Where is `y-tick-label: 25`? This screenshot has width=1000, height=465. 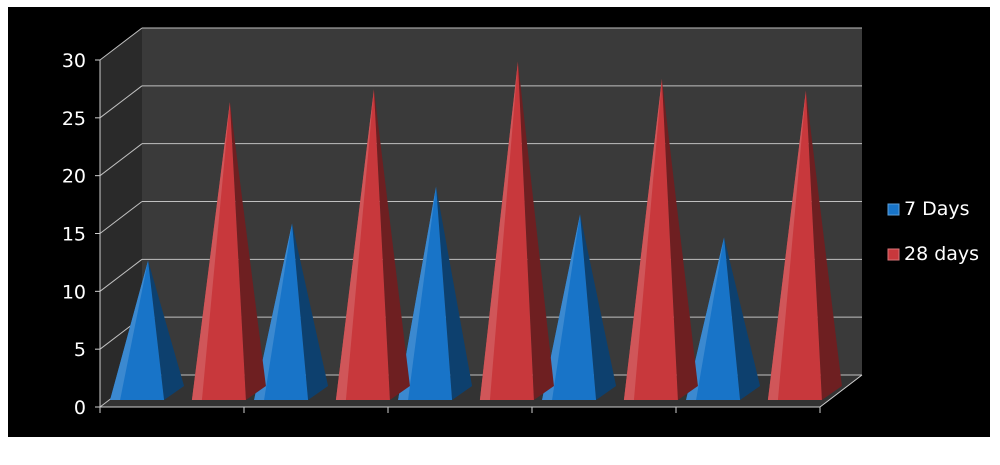 y-tick-label: 25 is located at coordinates (74, 119).